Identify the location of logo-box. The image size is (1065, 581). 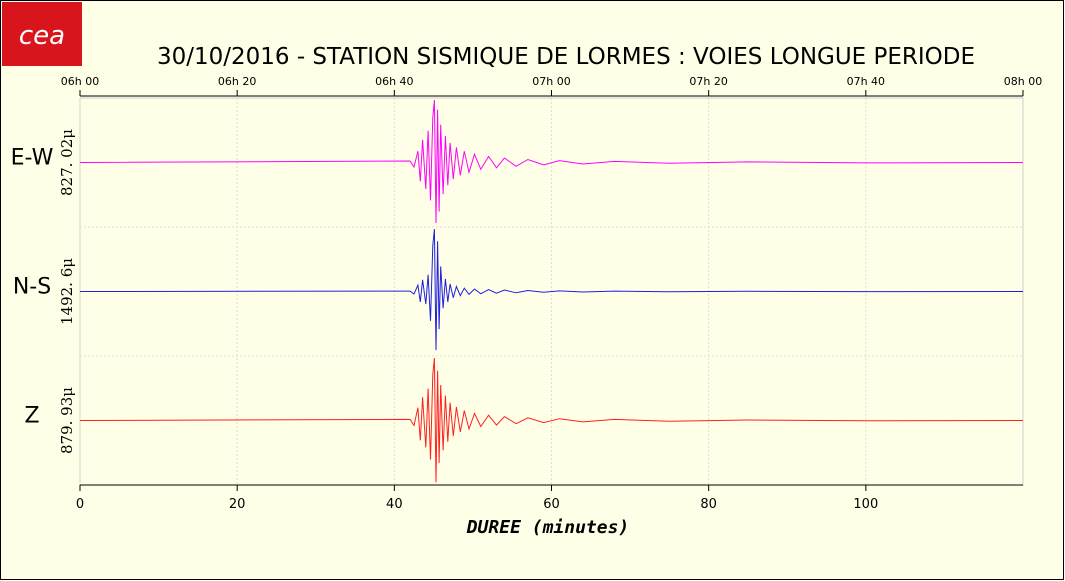
(42, 34).